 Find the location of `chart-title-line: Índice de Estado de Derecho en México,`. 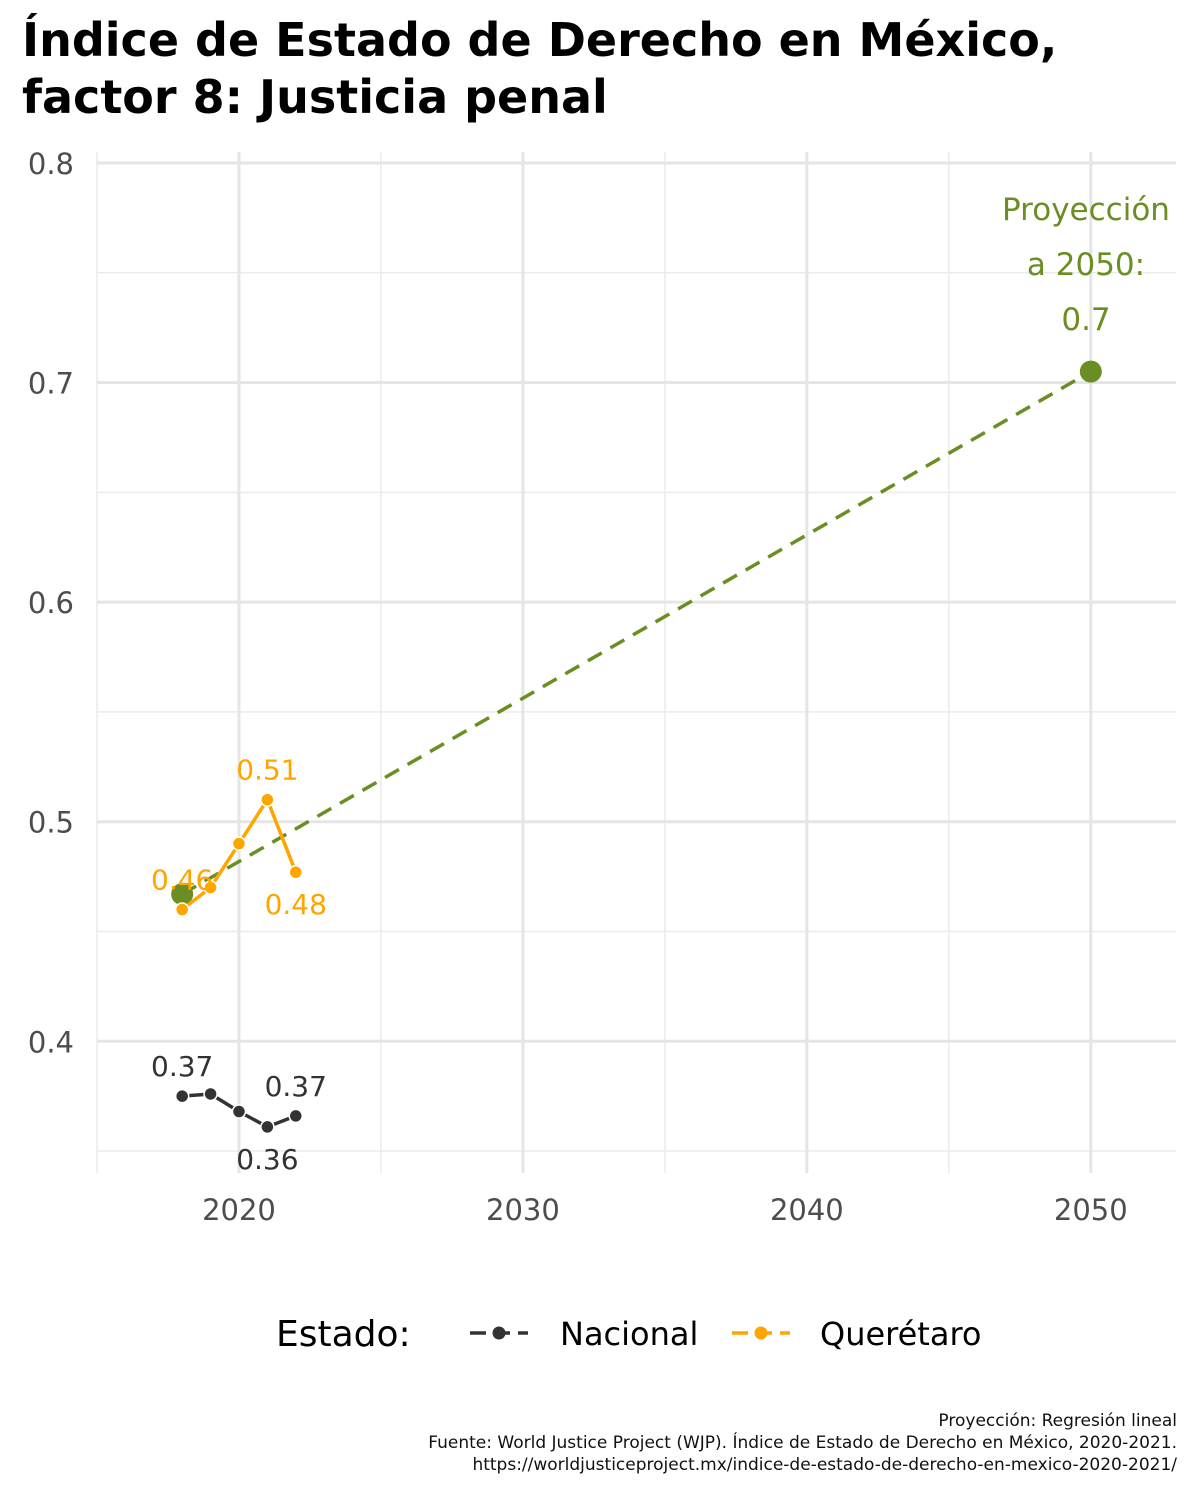

chart-title-line: Índice de Estado de Derecho en México, is located at coordinates (540, 40).